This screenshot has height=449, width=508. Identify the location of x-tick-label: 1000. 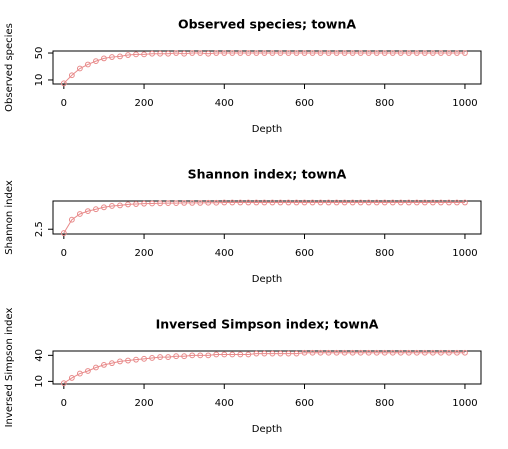
(464, 403).